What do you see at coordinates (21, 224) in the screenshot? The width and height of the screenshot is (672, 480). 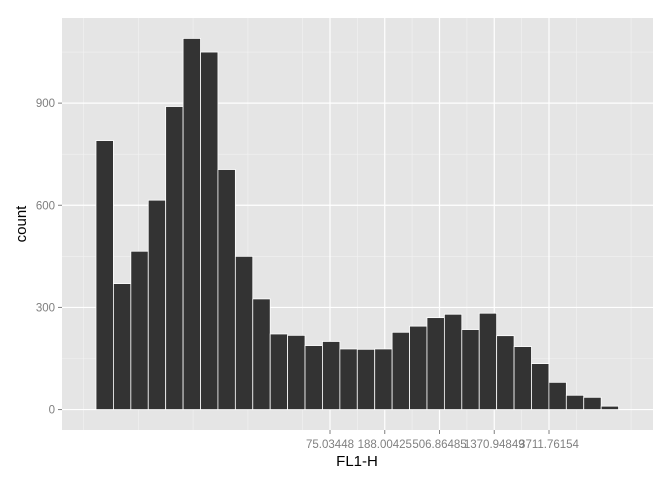 I see `y-axis-title: count` at bounding box center [21, 224].